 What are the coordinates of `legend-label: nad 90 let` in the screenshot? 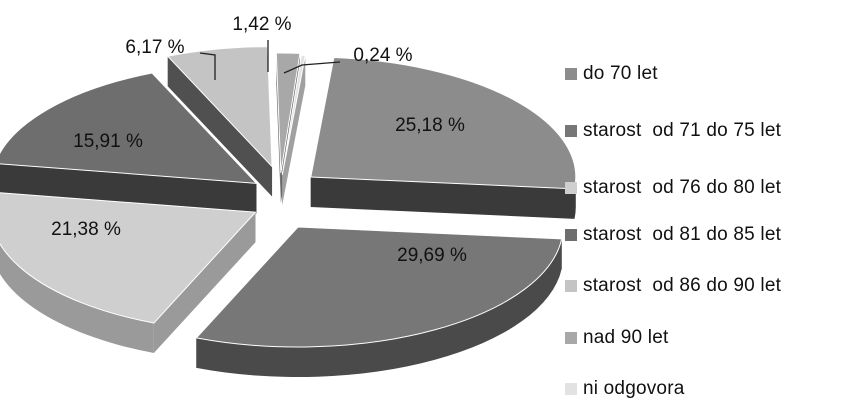 It's located at (626, 337).